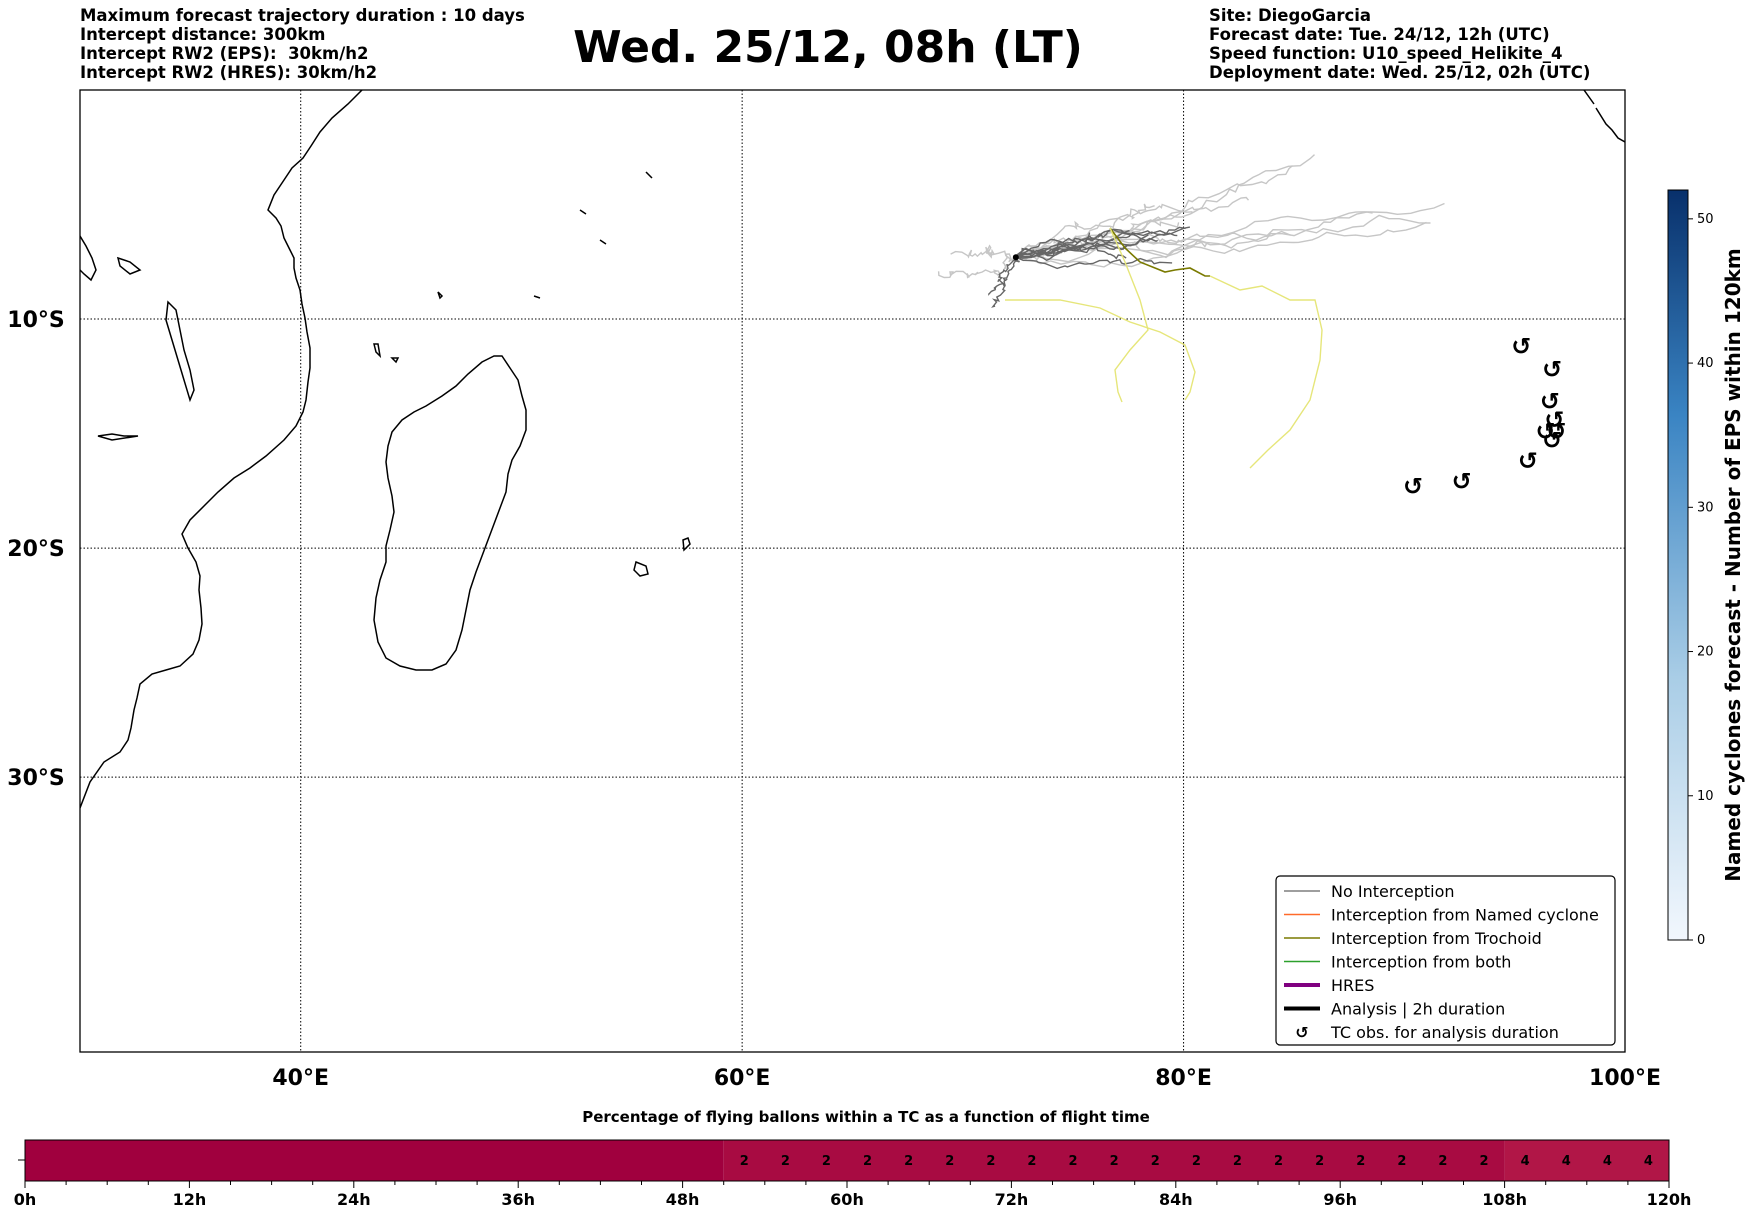 The width and height of the screenshot is (1752, 1213). I want to click on rodrigues-island, so click(686, 544).